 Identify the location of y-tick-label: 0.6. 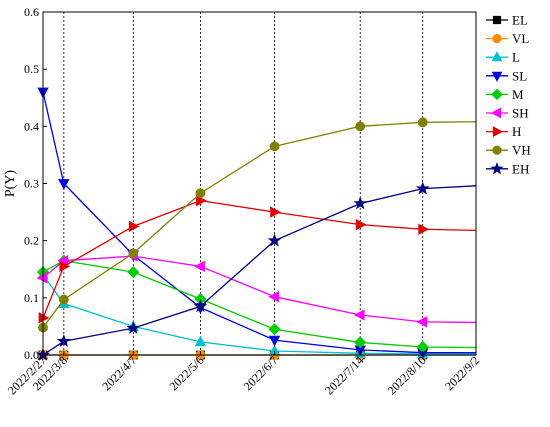
(31, 12).